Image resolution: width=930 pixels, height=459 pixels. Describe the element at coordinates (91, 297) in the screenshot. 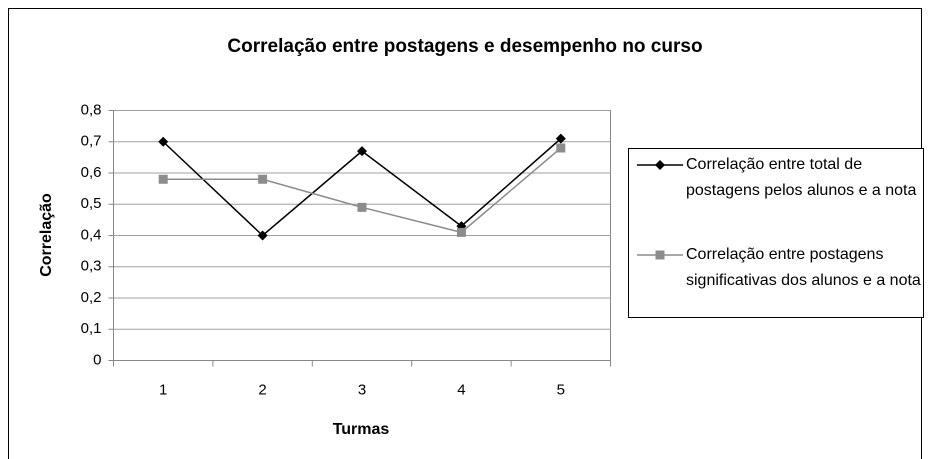

I see `y-tick-label: 0,2` at that location.